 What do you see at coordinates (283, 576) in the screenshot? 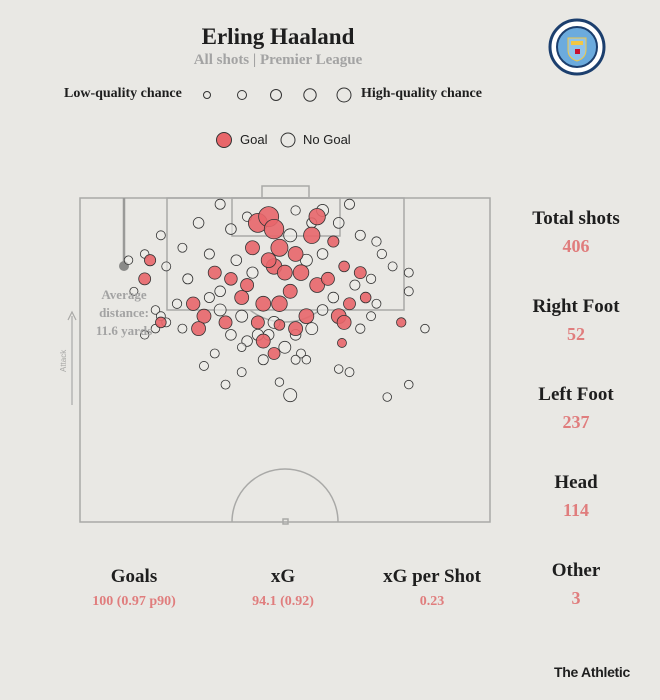
I see `stat-xg-label: xG` at bounding box center [283, 576].